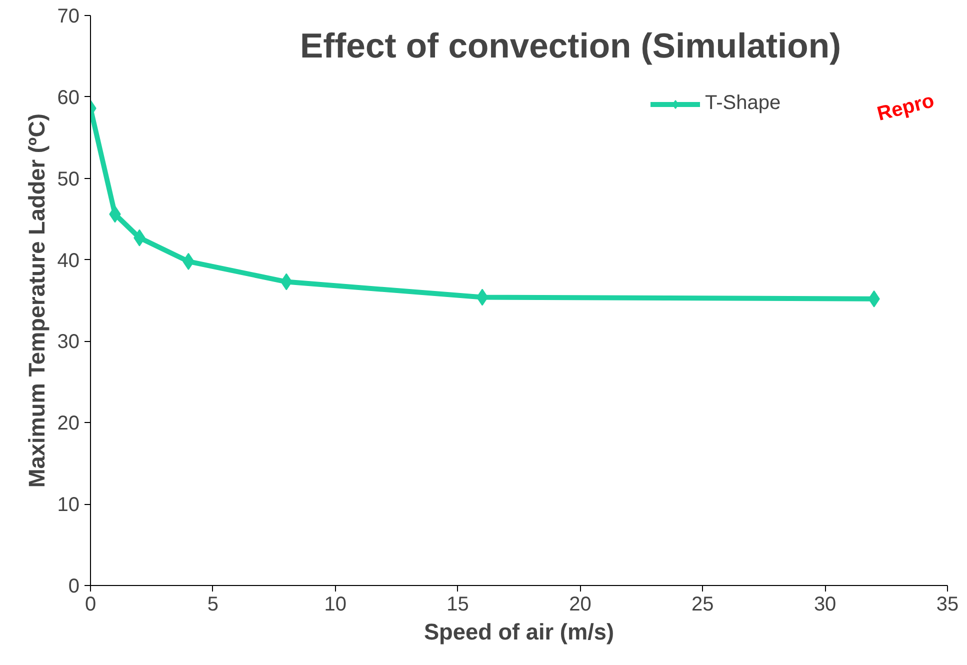 The width and height of the screenshot is (967, 665). Describe the element at coordinates (68, 97) in the screenshot. I see `y-tick-label: 60` at that location.